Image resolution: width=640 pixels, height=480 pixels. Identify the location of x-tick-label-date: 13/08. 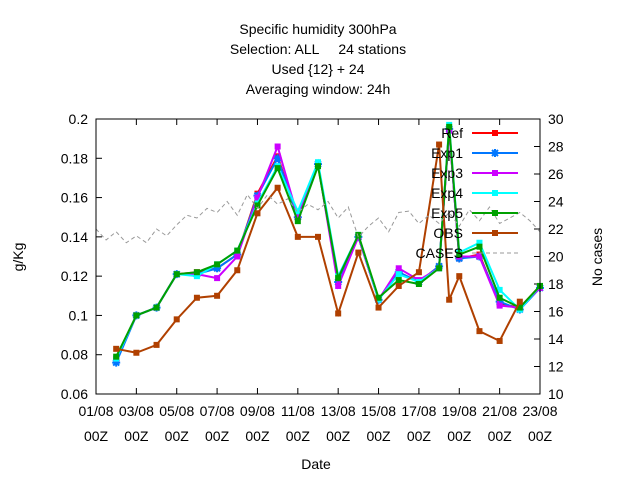
(338, 411).